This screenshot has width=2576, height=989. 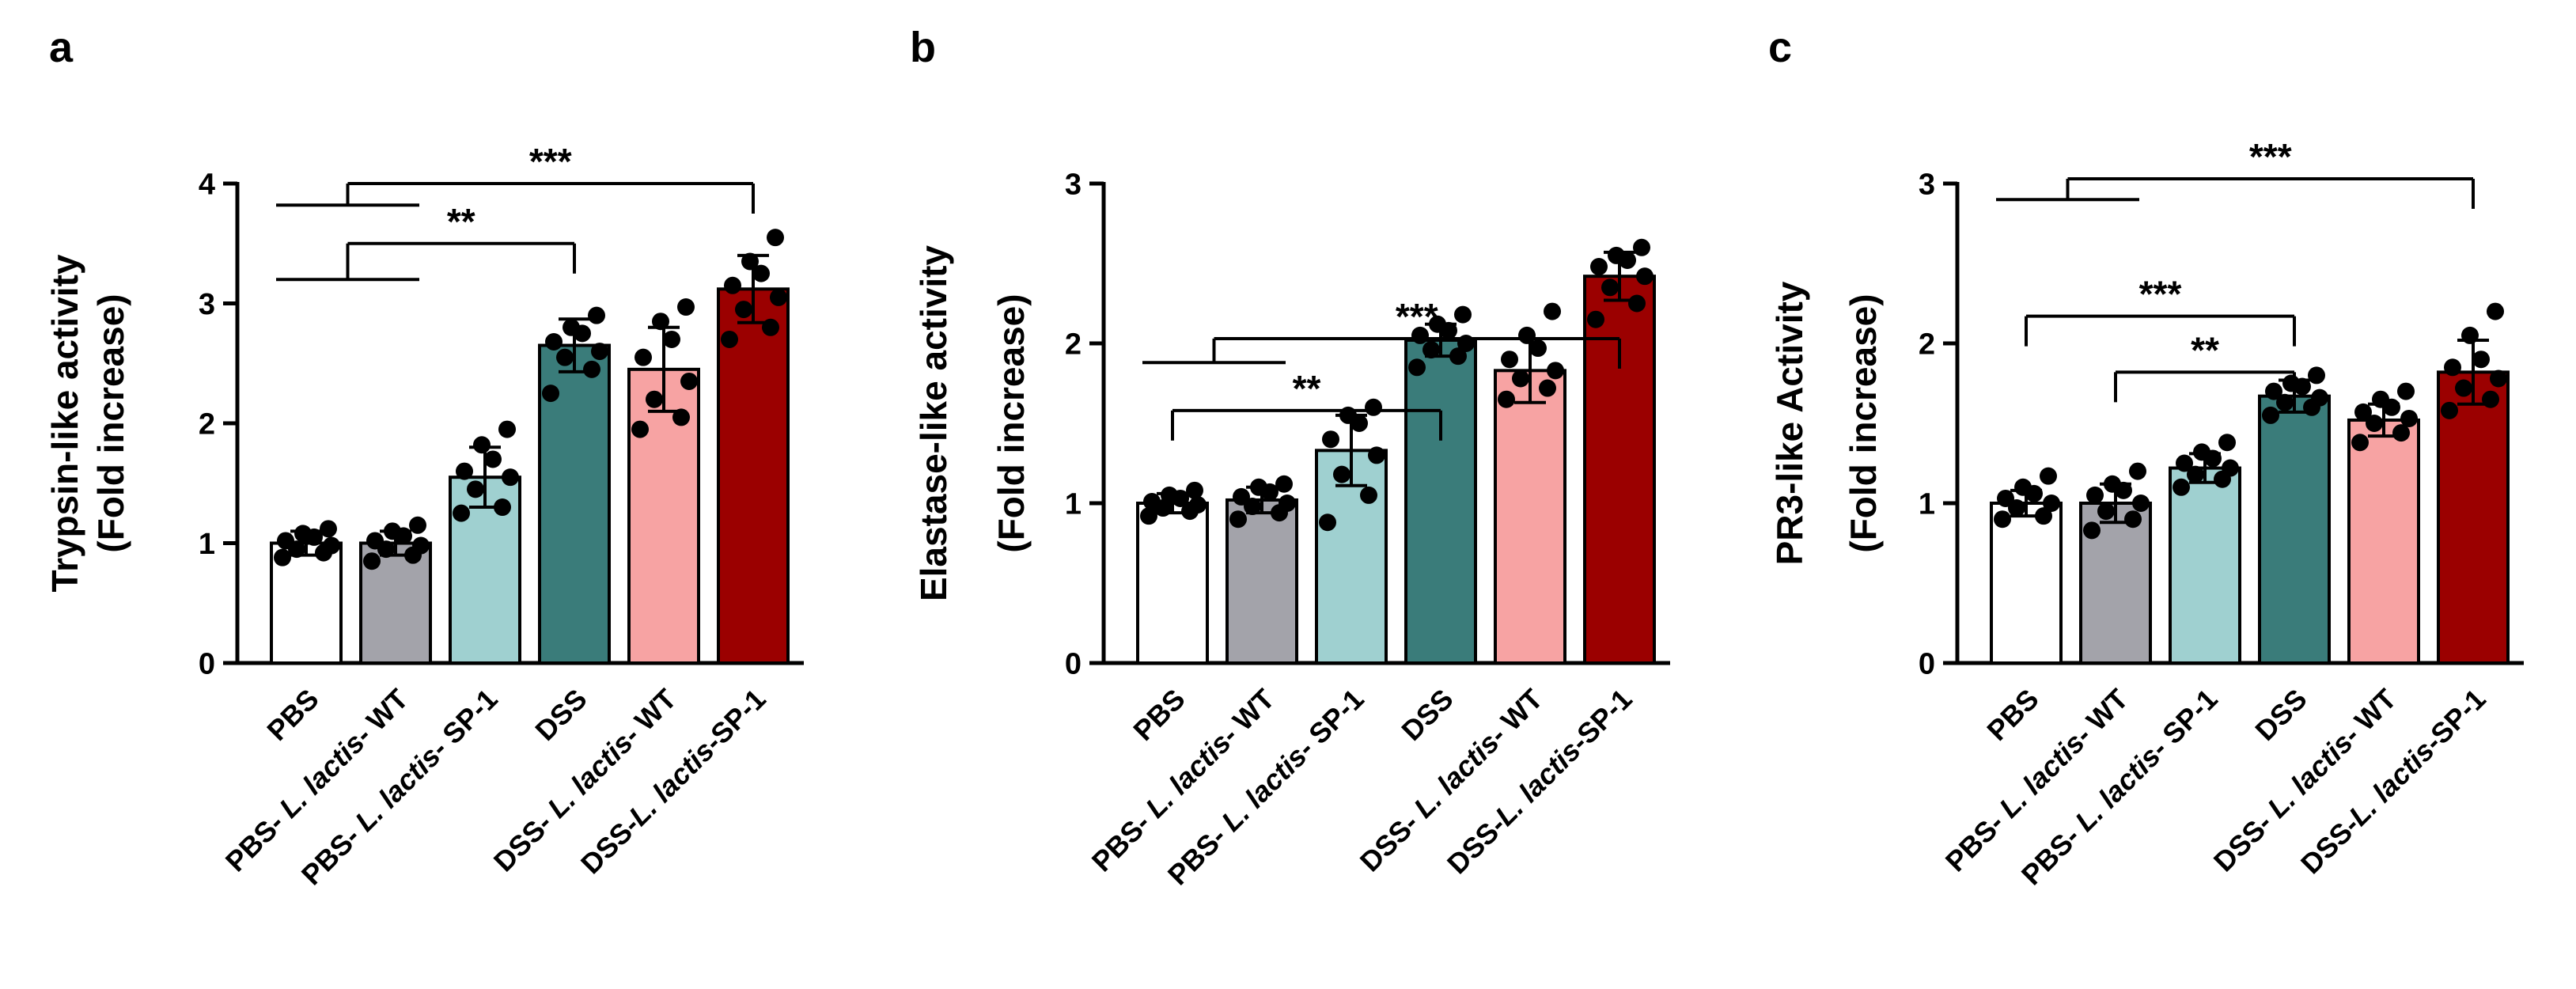 What do you see at coordinates (464, 723) in the screenshot?
I see `category-suffix: - SP-1` at bounding box center [464, 723].